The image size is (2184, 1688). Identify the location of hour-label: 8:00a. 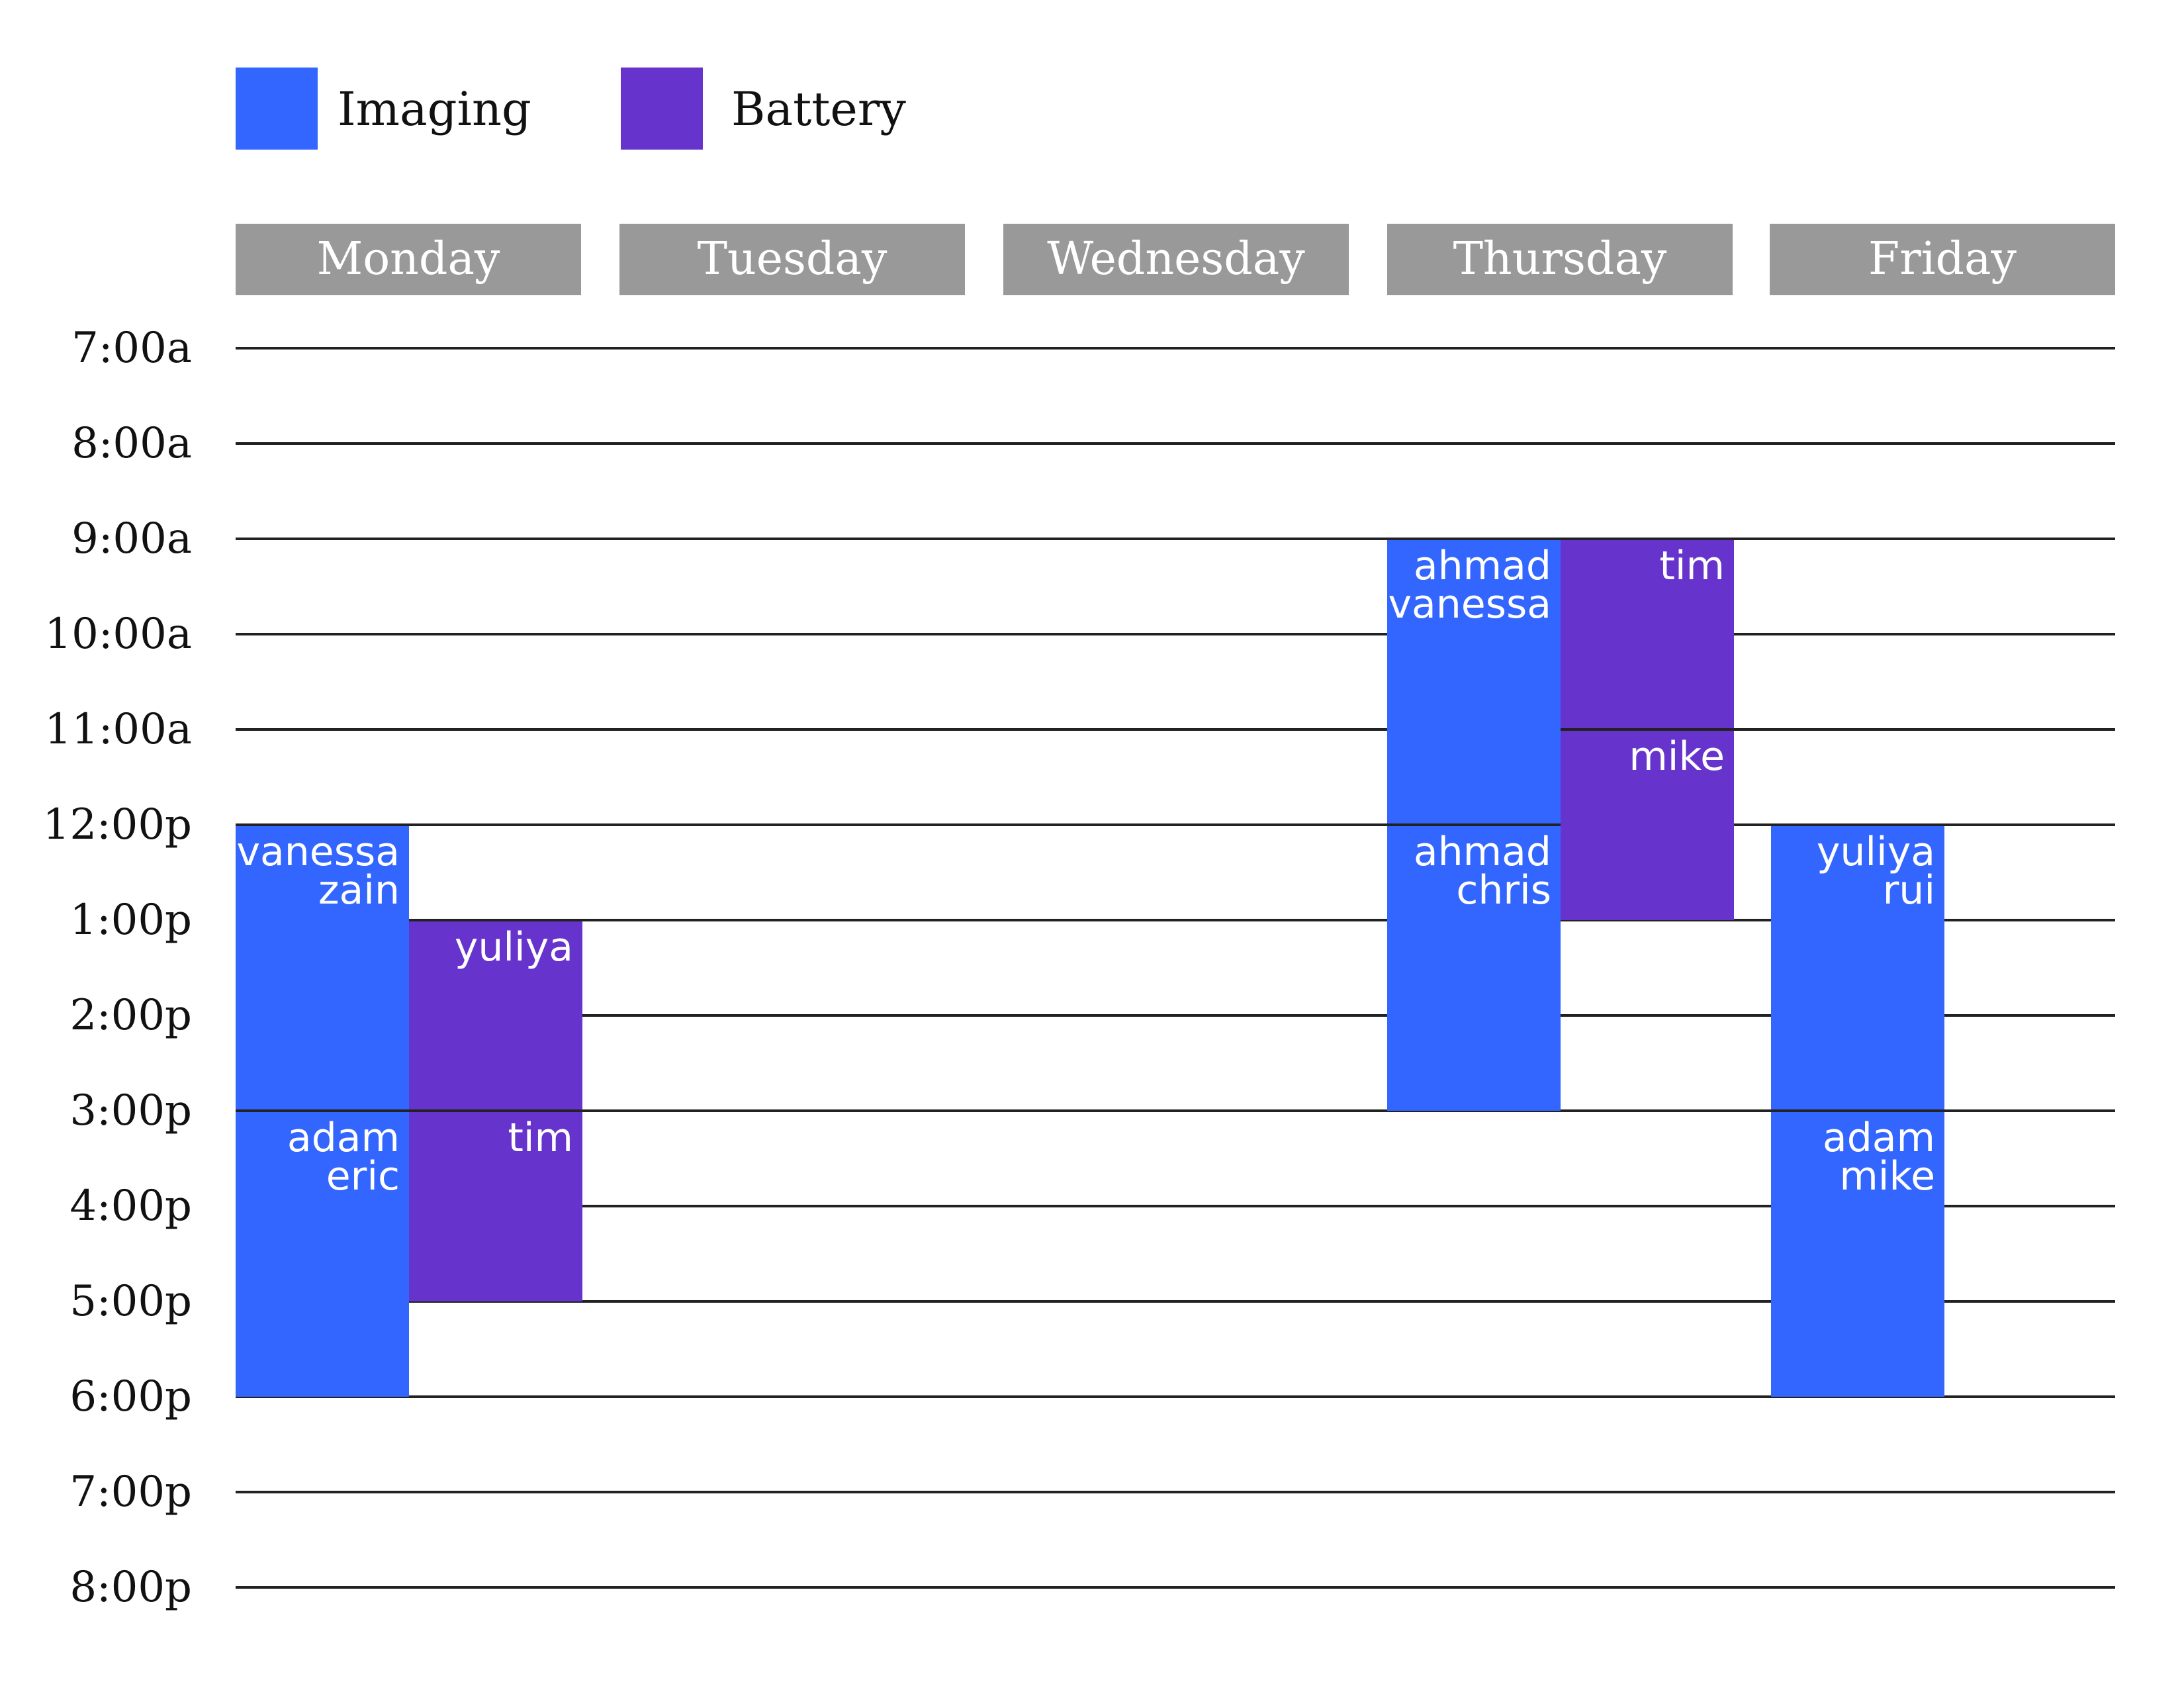
(131, 443).